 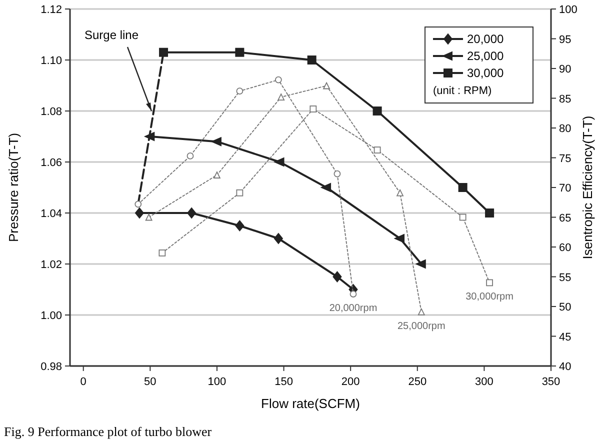 I want to click on legend-label: 30,000, so click(x=485, y=73).